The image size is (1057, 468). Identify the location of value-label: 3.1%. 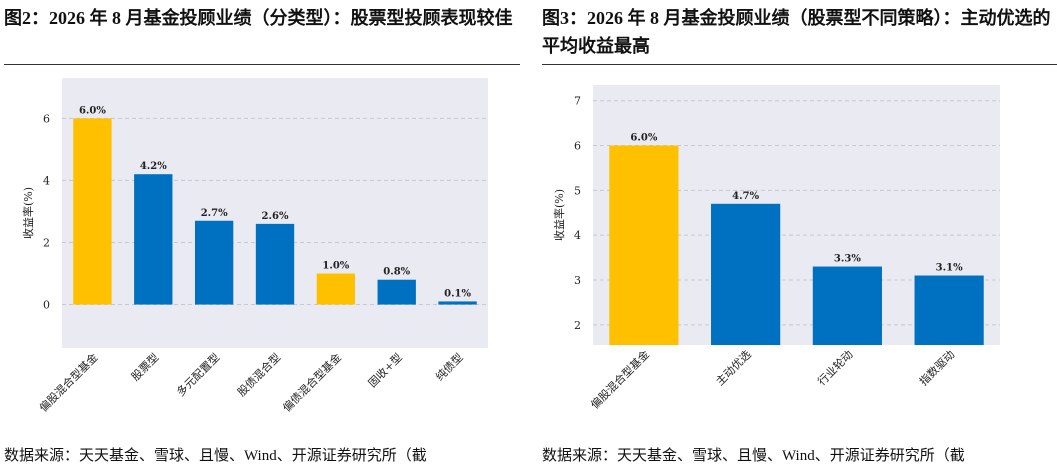
(949, 268).